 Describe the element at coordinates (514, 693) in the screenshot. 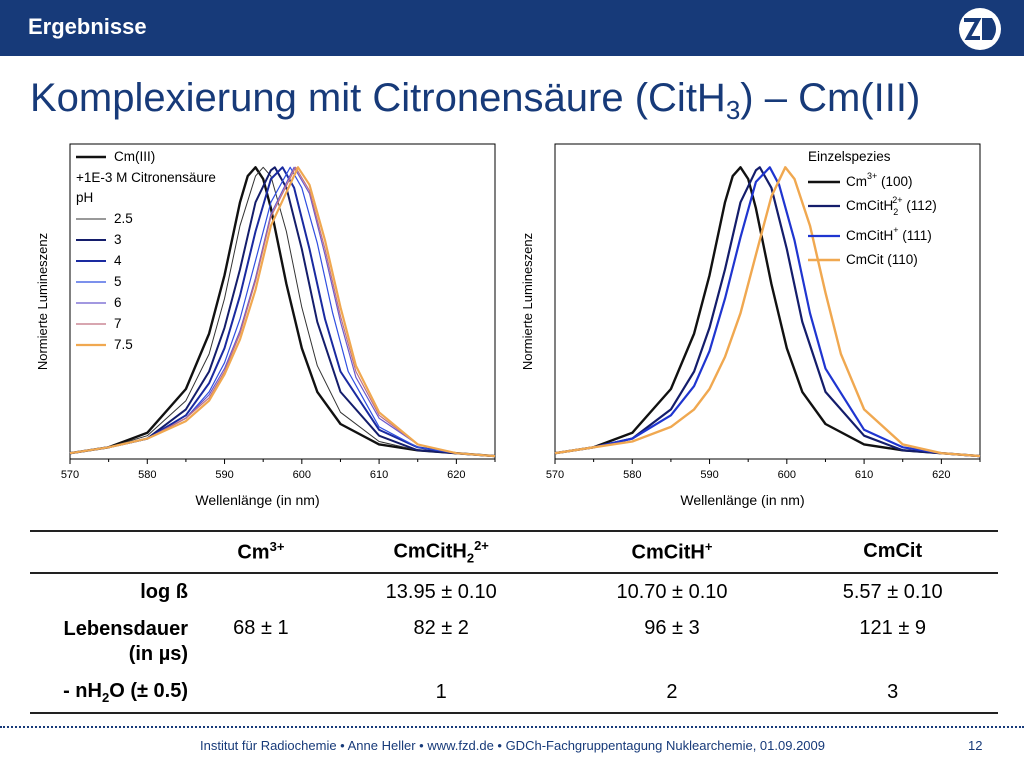

I see `table-row: - nH2O (± 0.5) 1 2 3` at that location.